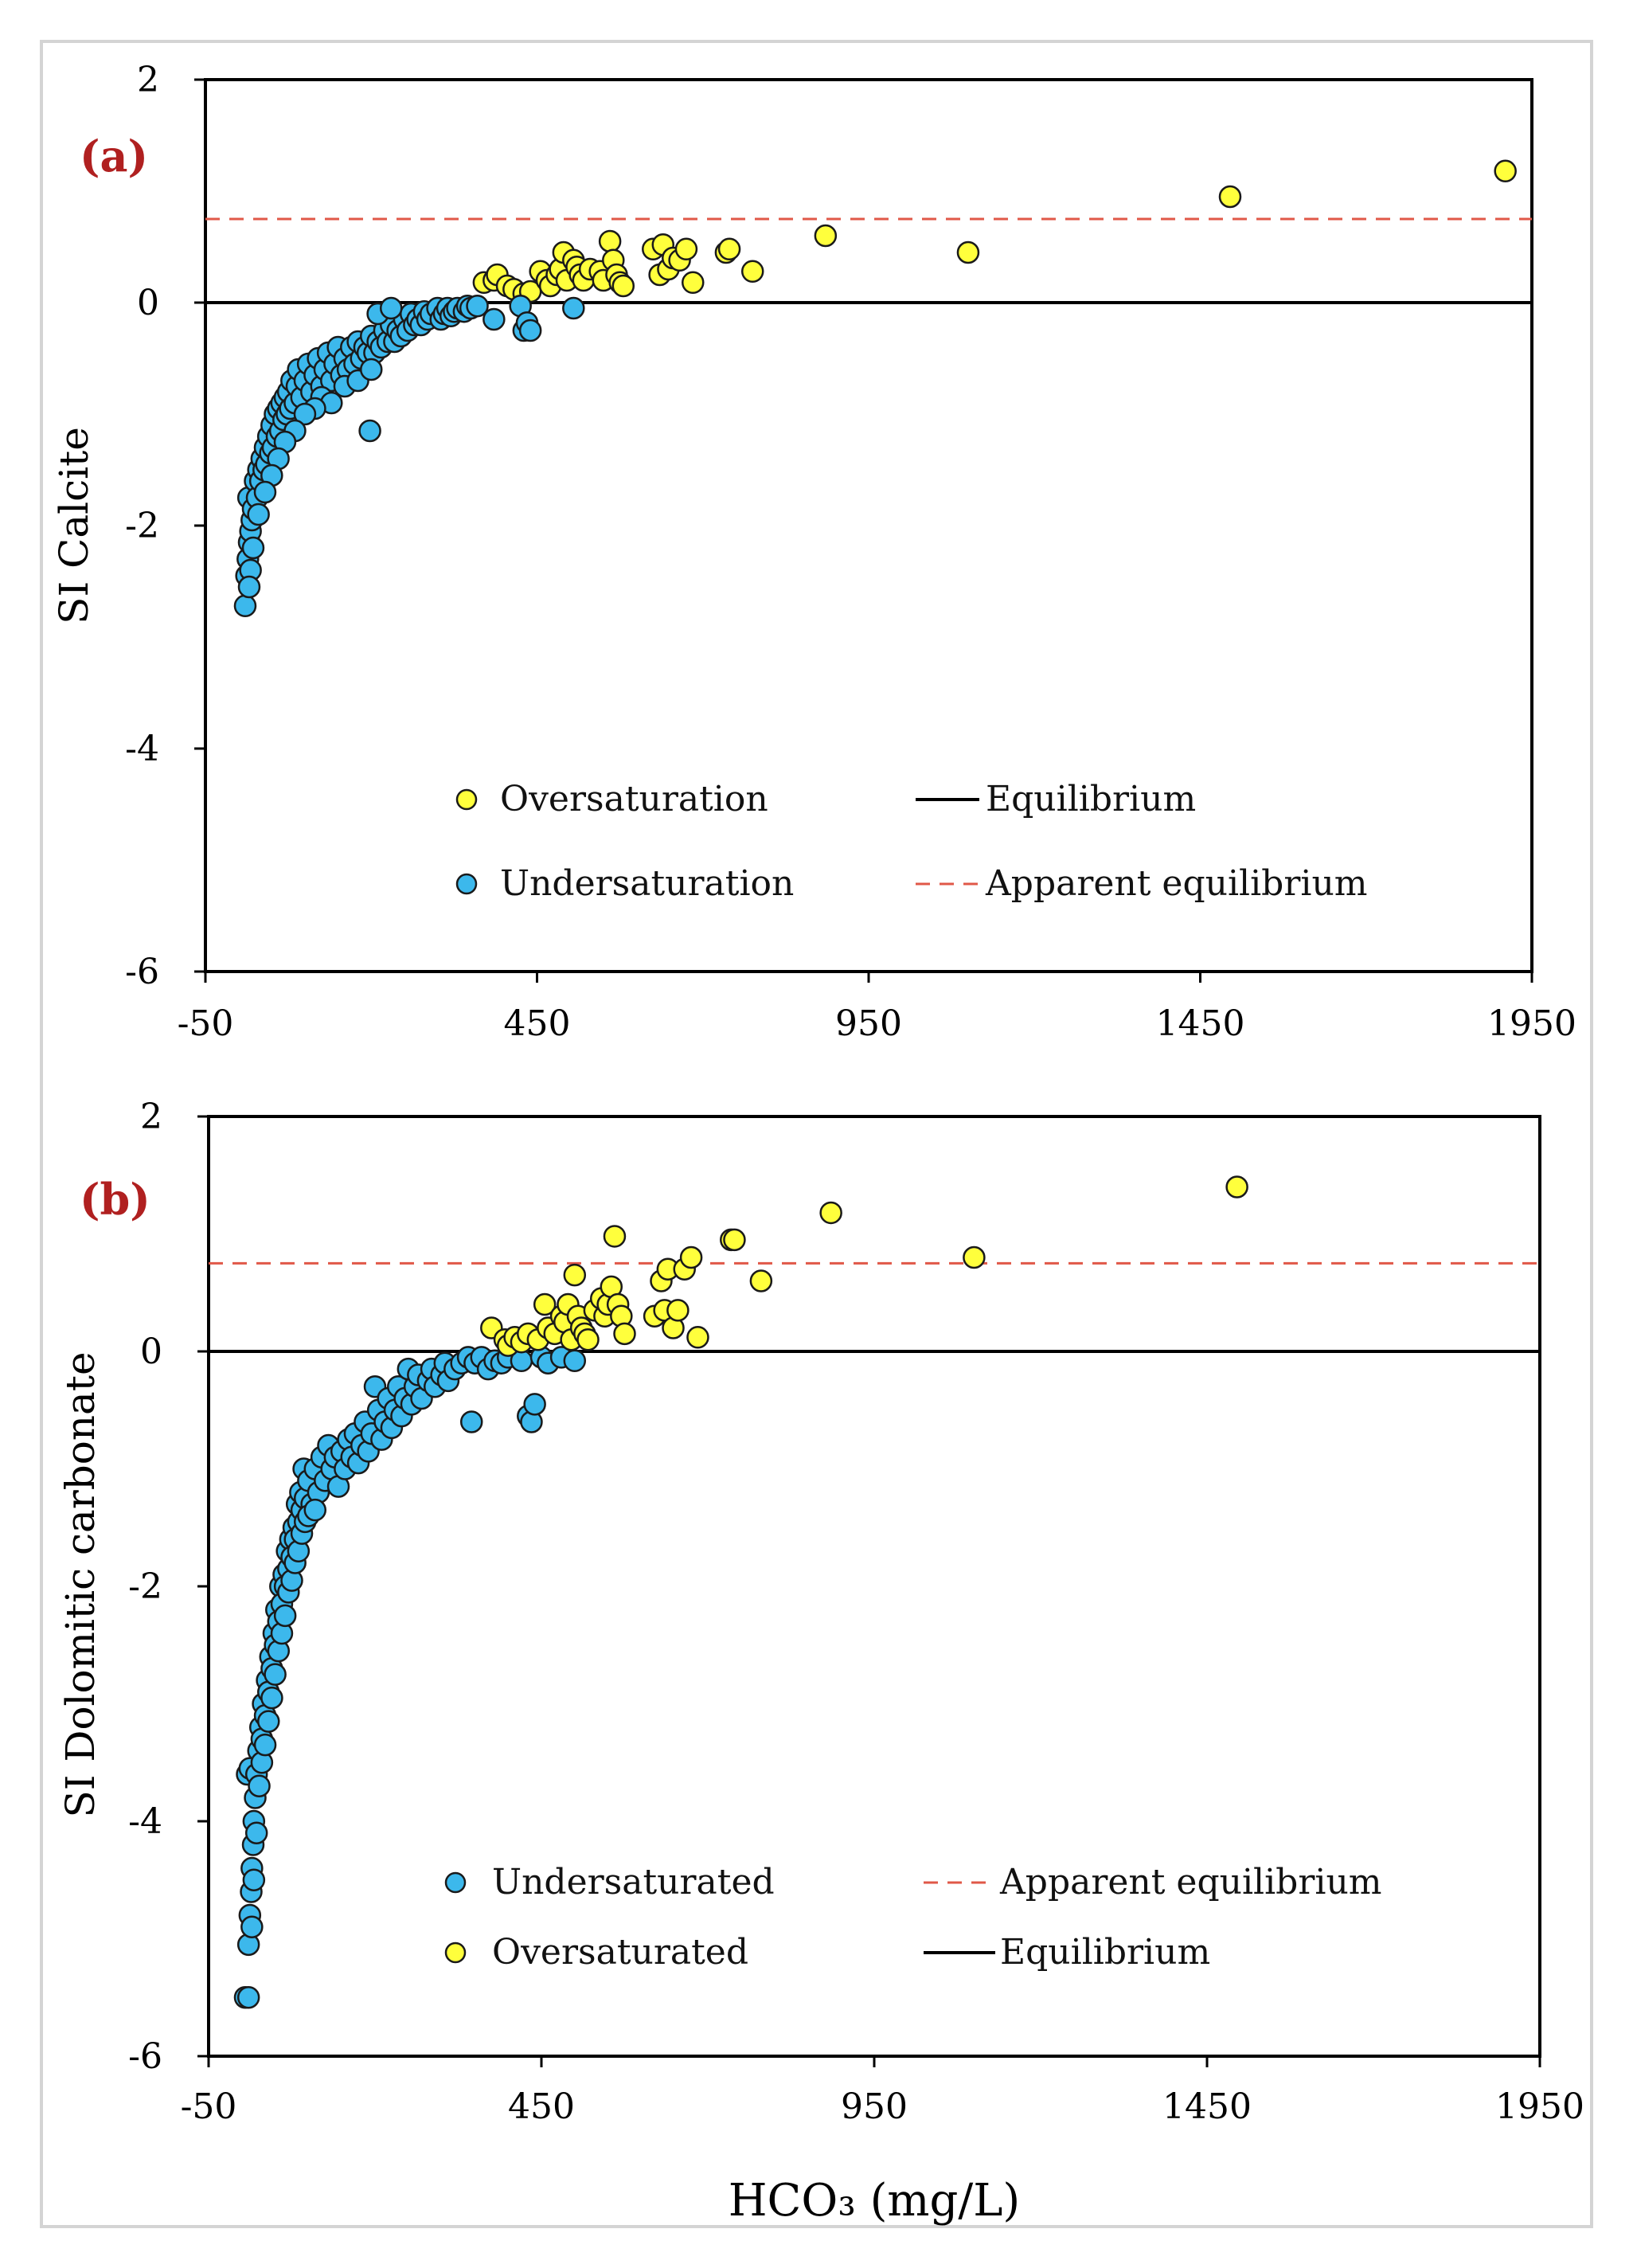  What do you see at coordinates (209, 2106) in the screenshot?
I see `panel-b-x-tick-label: -50` at bounding box center [209, 2106].